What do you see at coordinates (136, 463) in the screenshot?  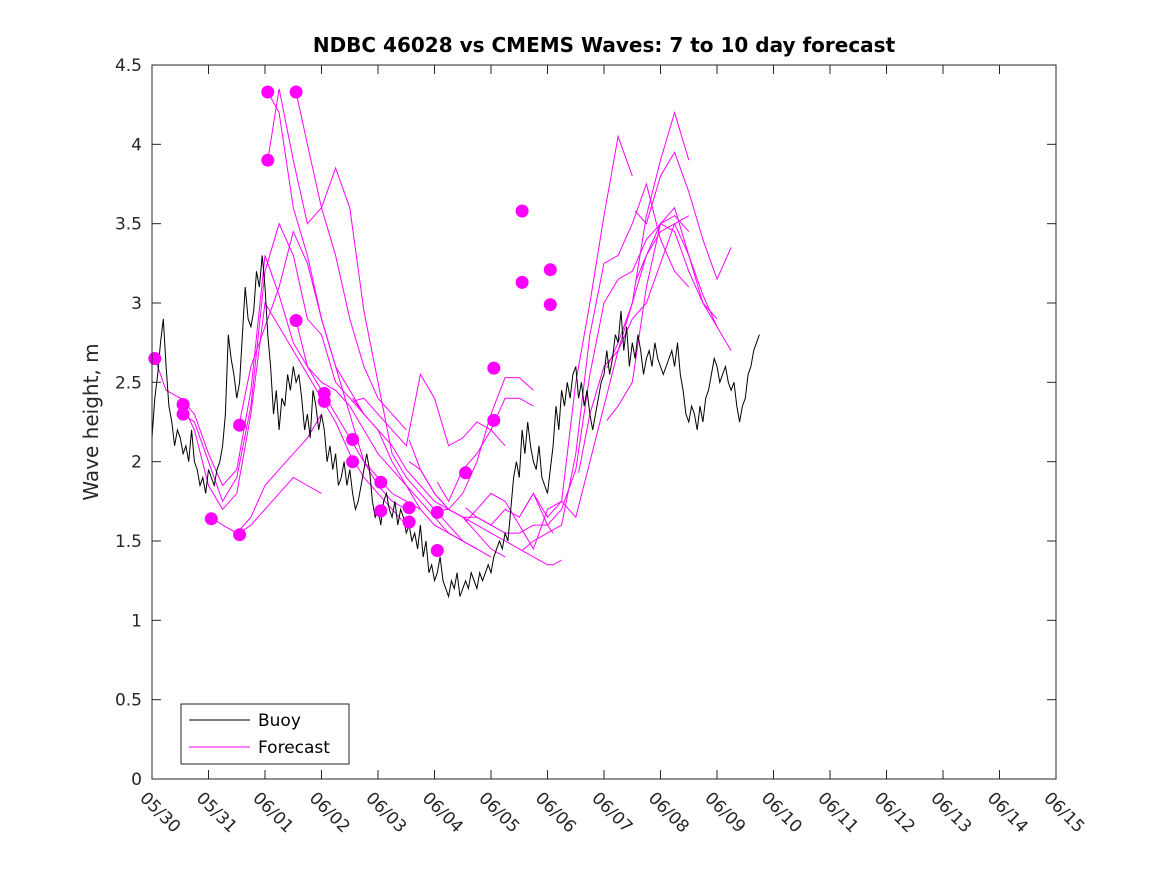 I see `y-tick-label: 2` at bounding box center [136, 463].